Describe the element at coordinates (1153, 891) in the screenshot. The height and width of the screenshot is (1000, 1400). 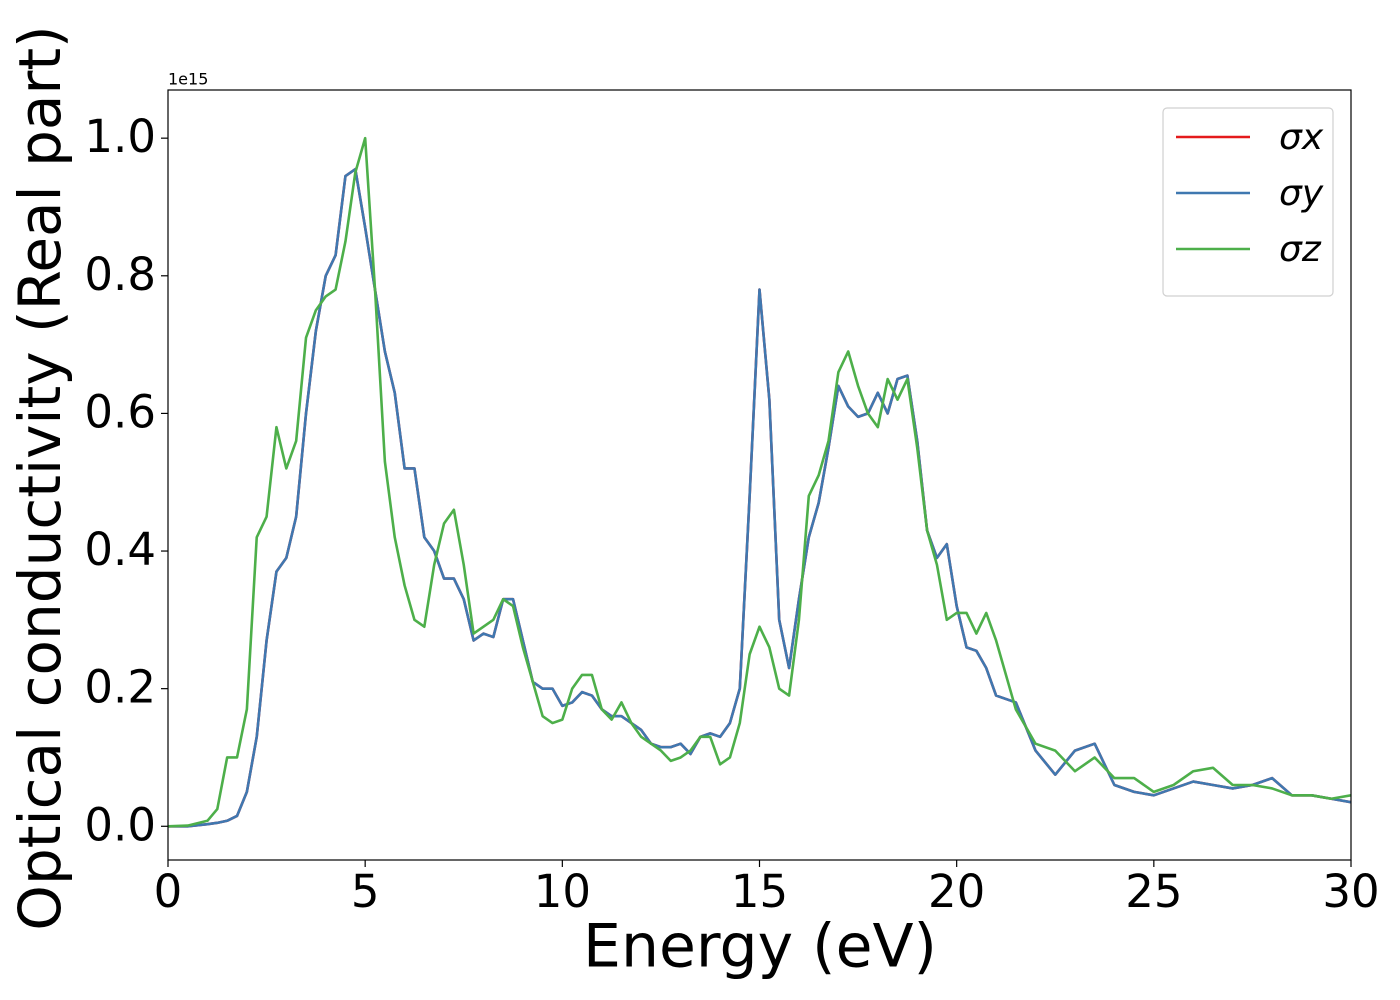
I see `x-tick-label: 25` at that location.